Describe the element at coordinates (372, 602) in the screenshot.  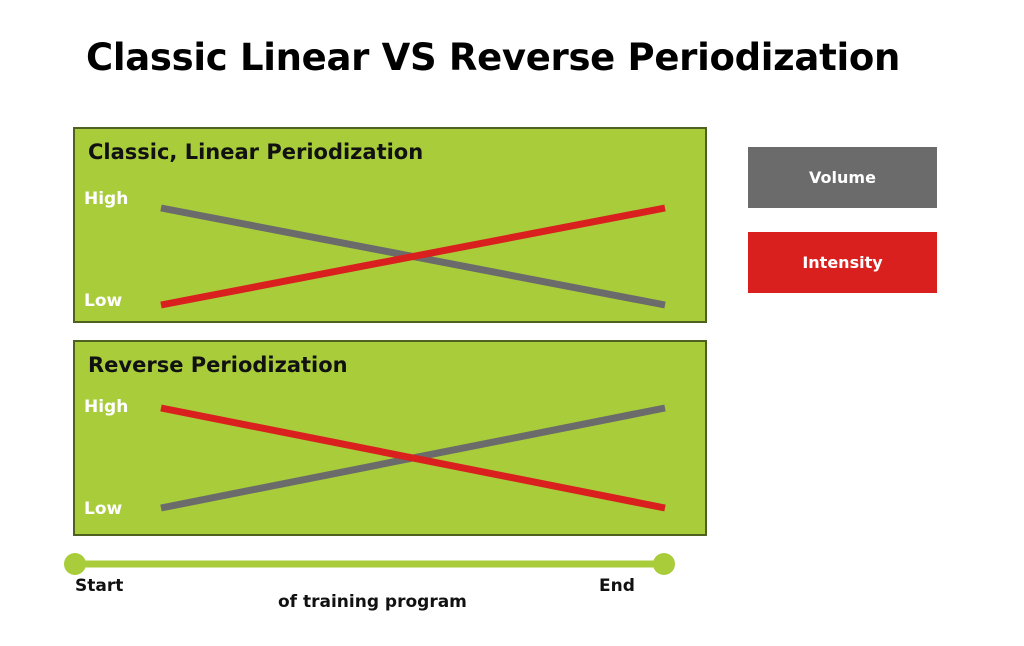
I see `timeline-caption: of training program` at that location.